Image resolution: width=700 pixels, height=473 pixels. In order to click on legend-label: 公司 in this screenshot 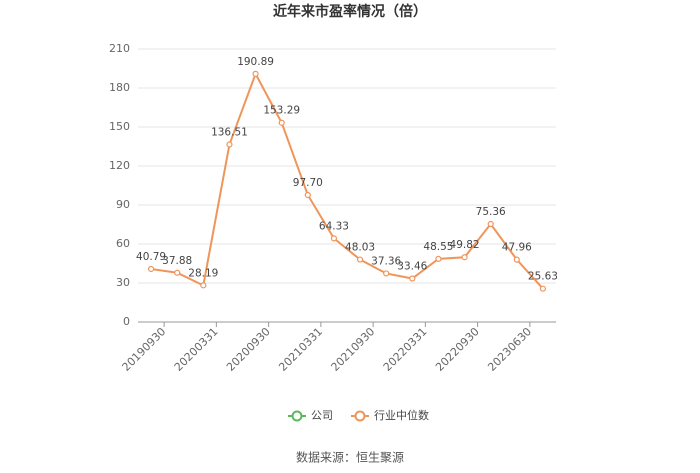, I will do `click(322, 415)`.